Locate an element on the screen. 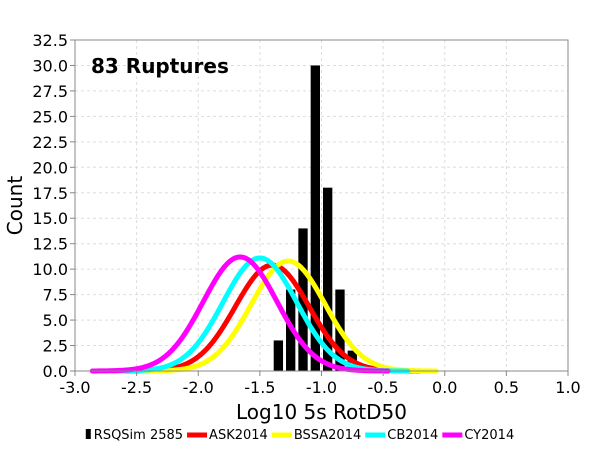 The image size is (600, 450). y-tick-label: 22.5 is located at coordinates (50, 142).